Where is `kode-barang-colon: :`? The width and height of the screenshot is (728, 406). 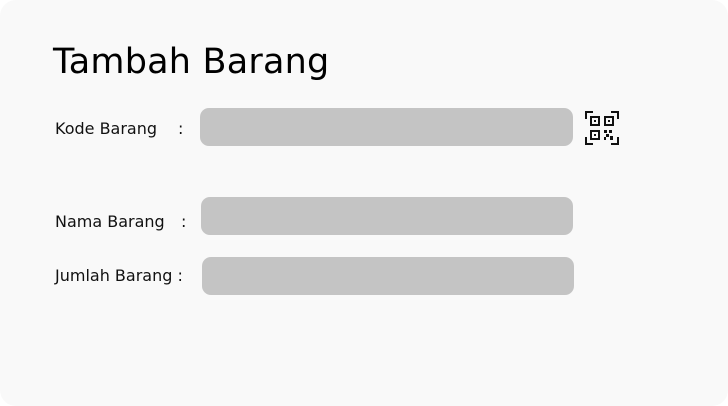 kode-barang-colon: : is located at coordinates (181, 128).